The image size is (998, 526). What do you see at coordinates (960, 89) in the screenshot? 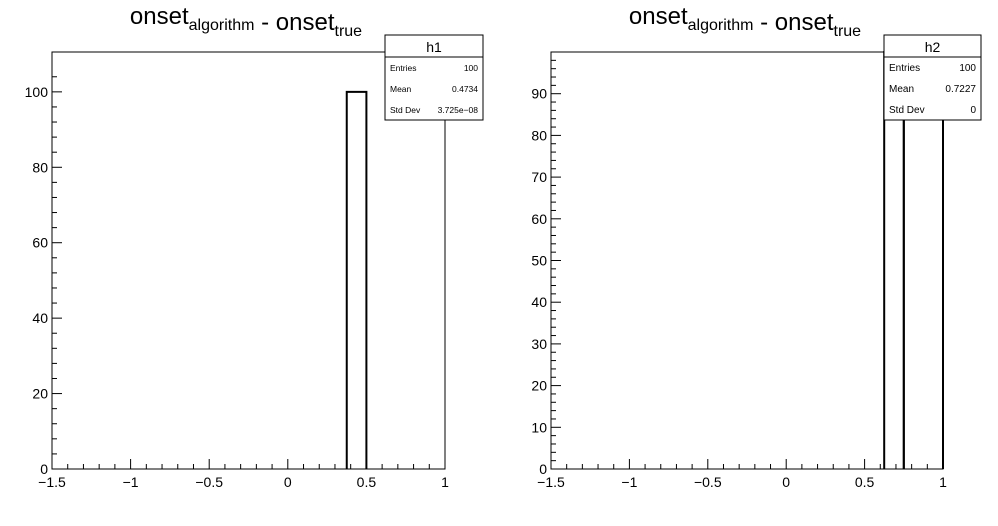
I see `stats-value: 0.7227` at bounding box center [960, 89].